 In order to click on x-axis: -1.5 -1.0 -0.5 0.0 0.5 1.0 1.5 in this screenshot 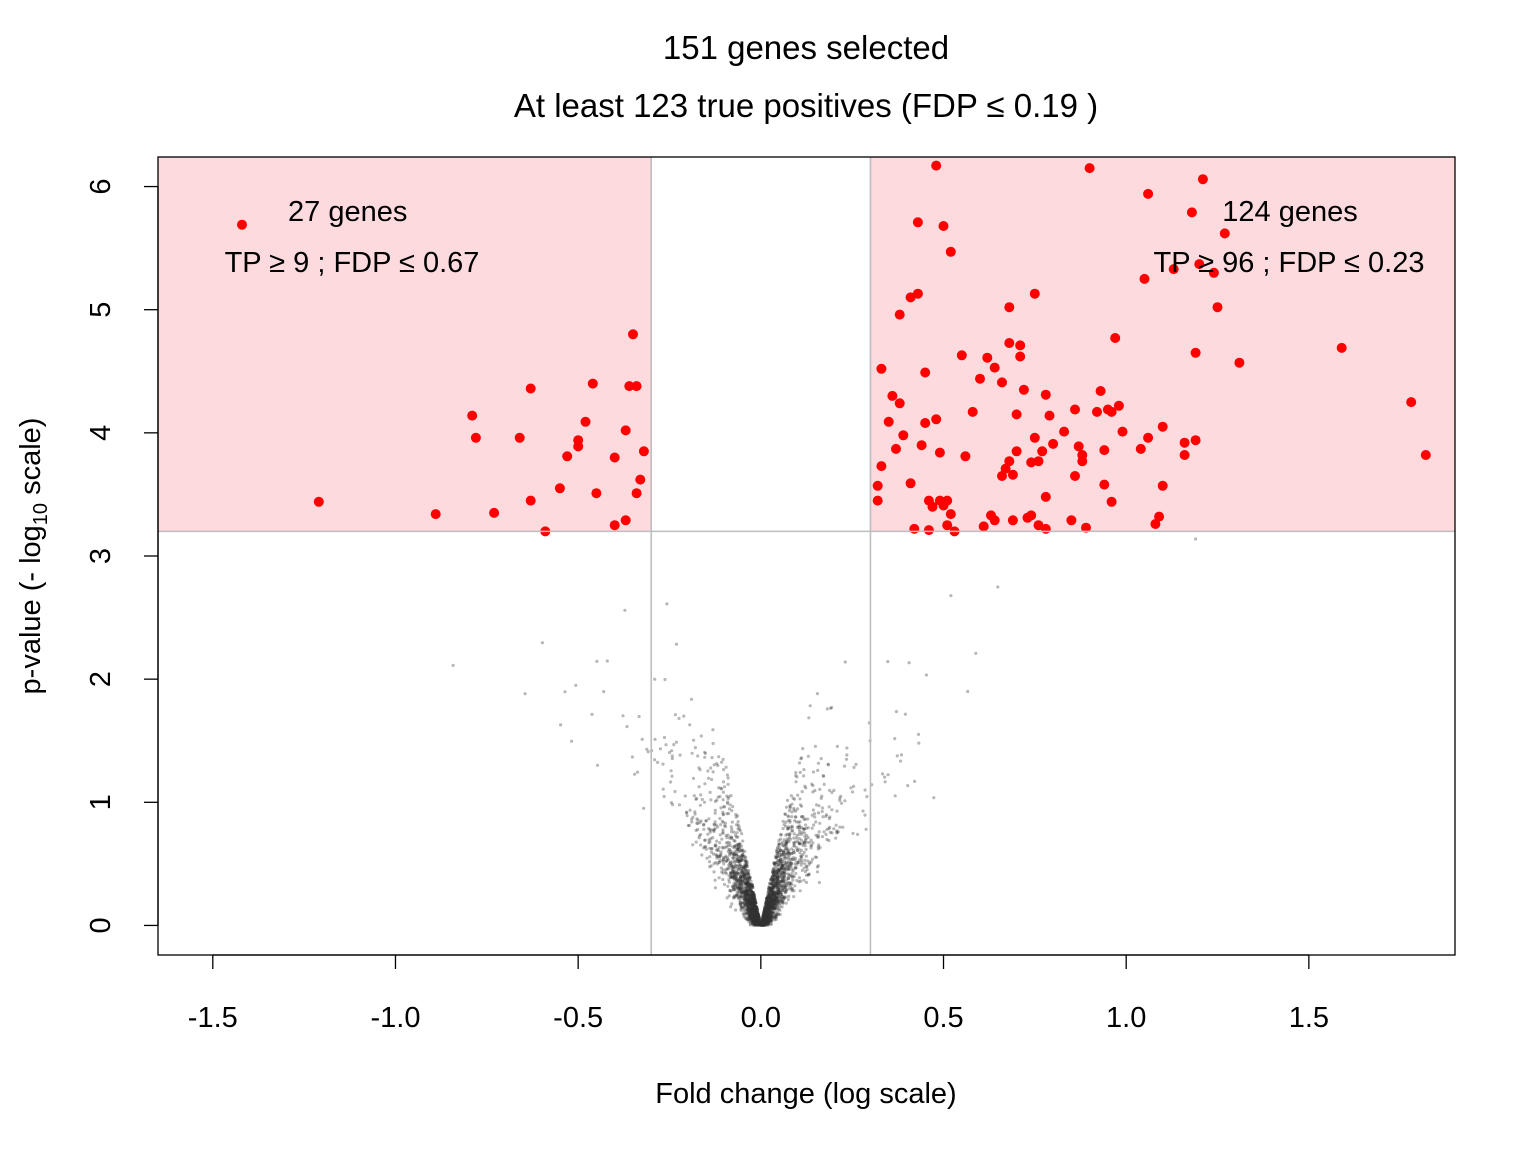, I will do `click(758, 994)`.